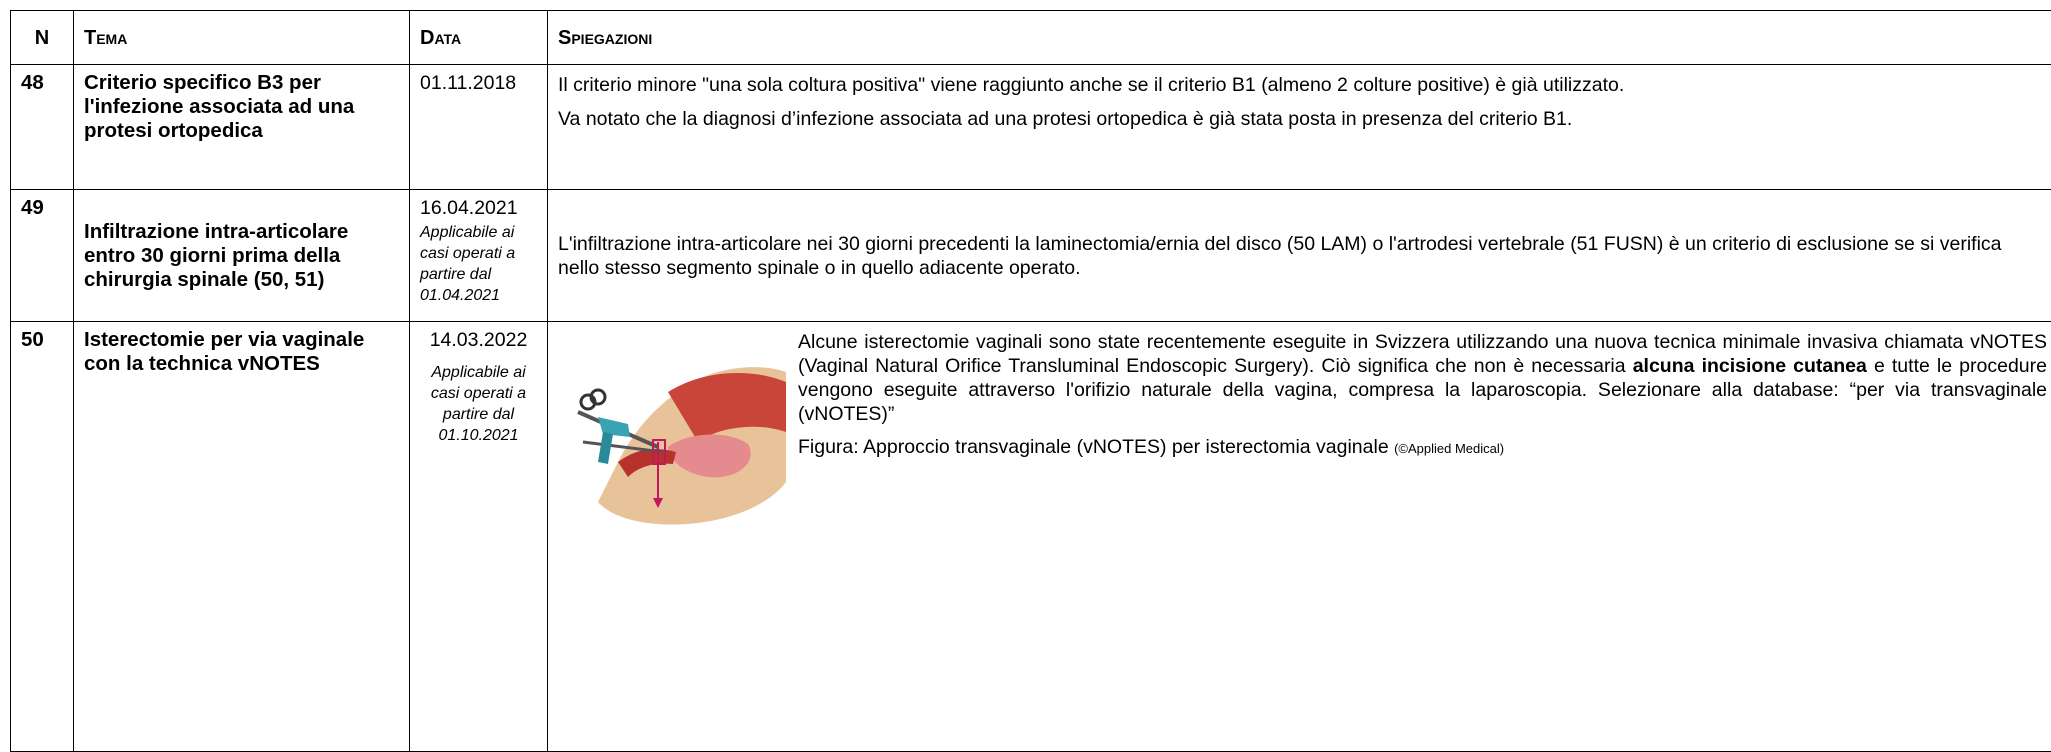 This screenshot has height=752, width=2051. What do you see at coordinates (242, 38) in the screenshot?
I see `header-cell: Tema` at bounding box center [242, 38].